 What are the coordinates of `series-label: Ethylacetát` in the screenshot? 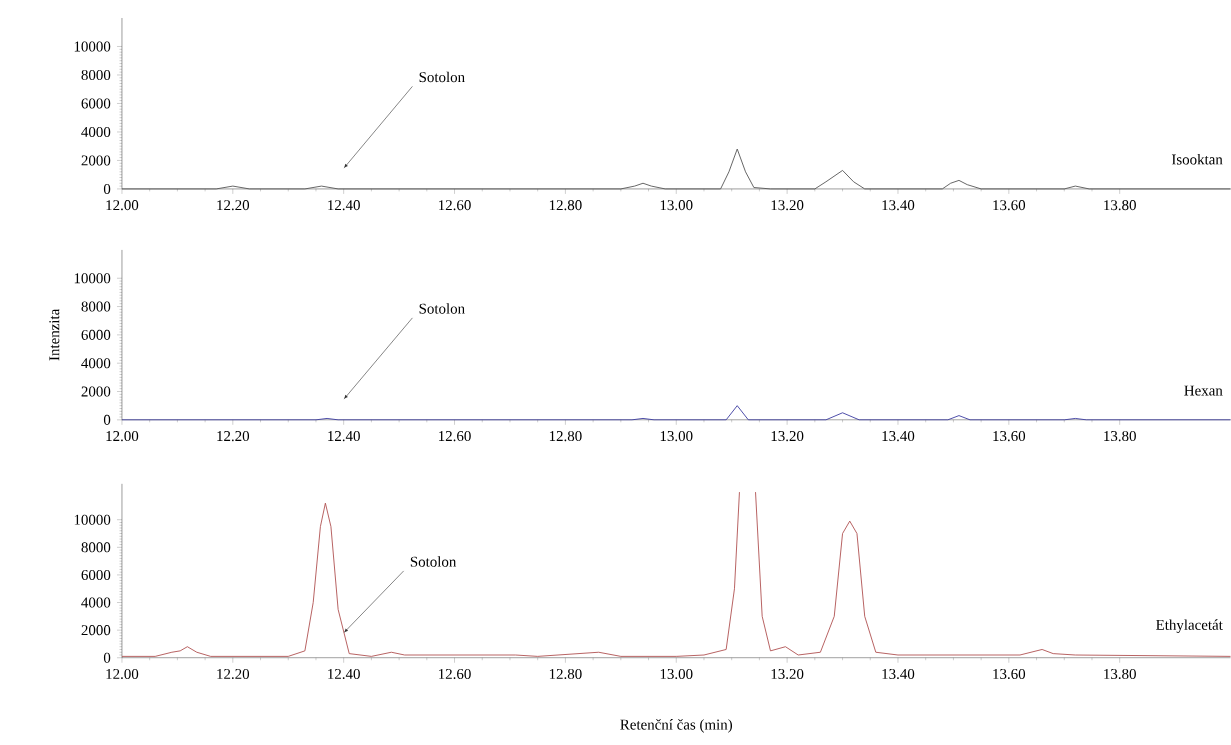 It's located at (1189, 626).